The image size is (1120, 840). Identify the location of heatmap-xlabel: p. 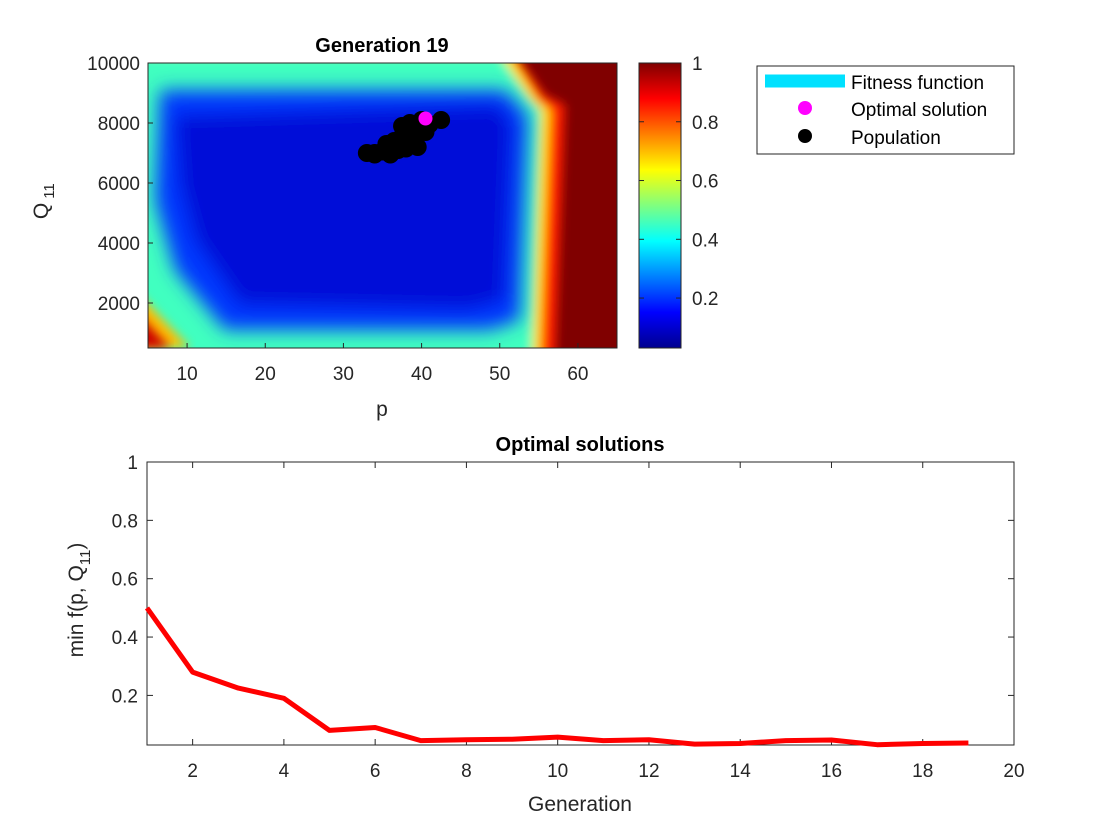
(382, 409).